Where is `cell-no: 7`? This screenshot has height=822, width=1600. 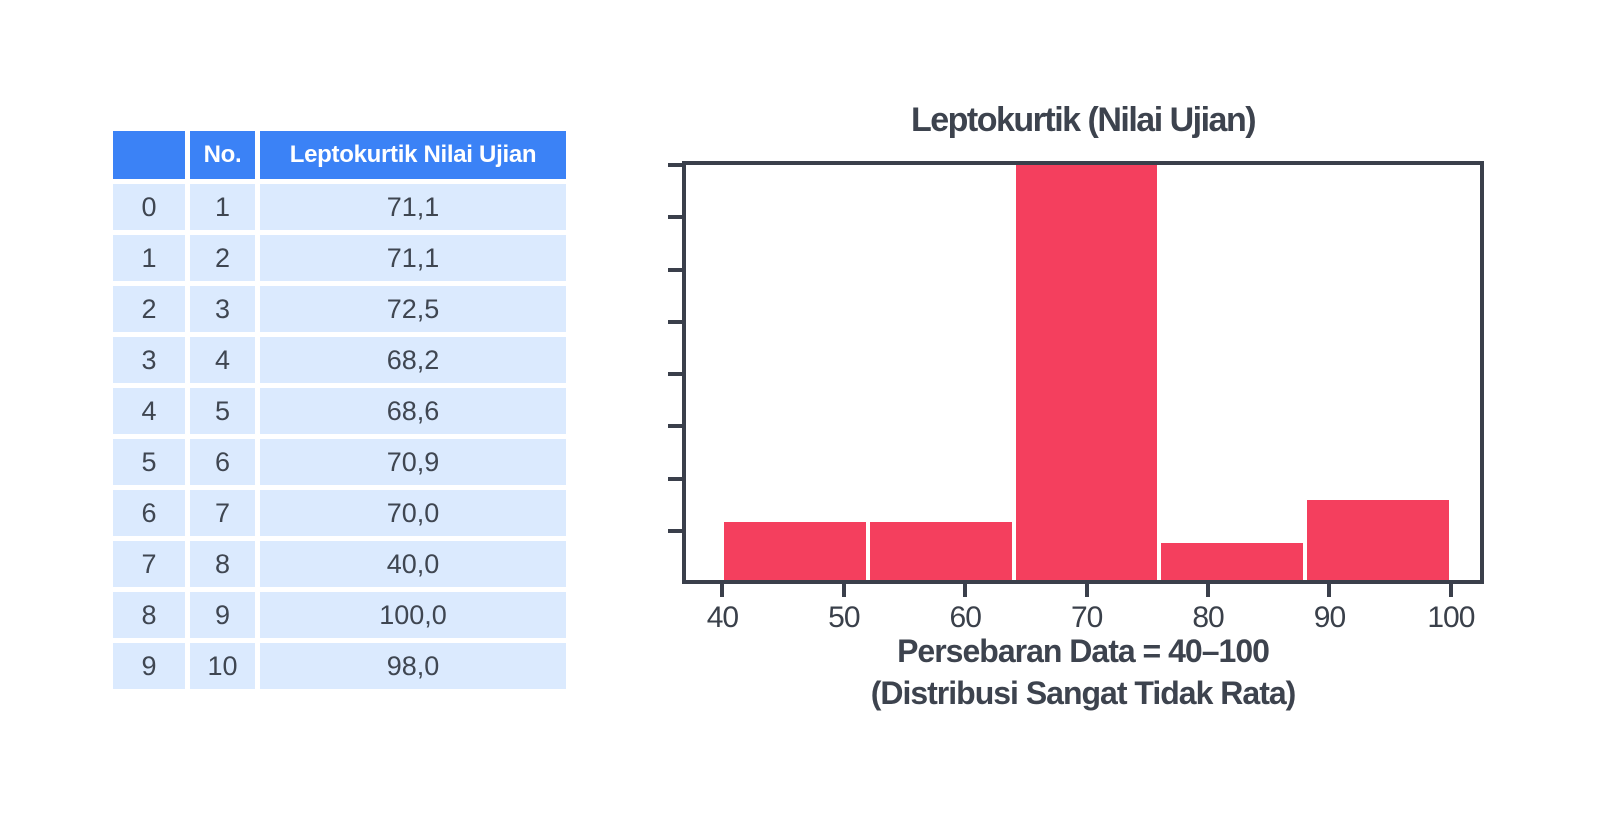 cell-no: 7 is located at coordinates (222, 513).